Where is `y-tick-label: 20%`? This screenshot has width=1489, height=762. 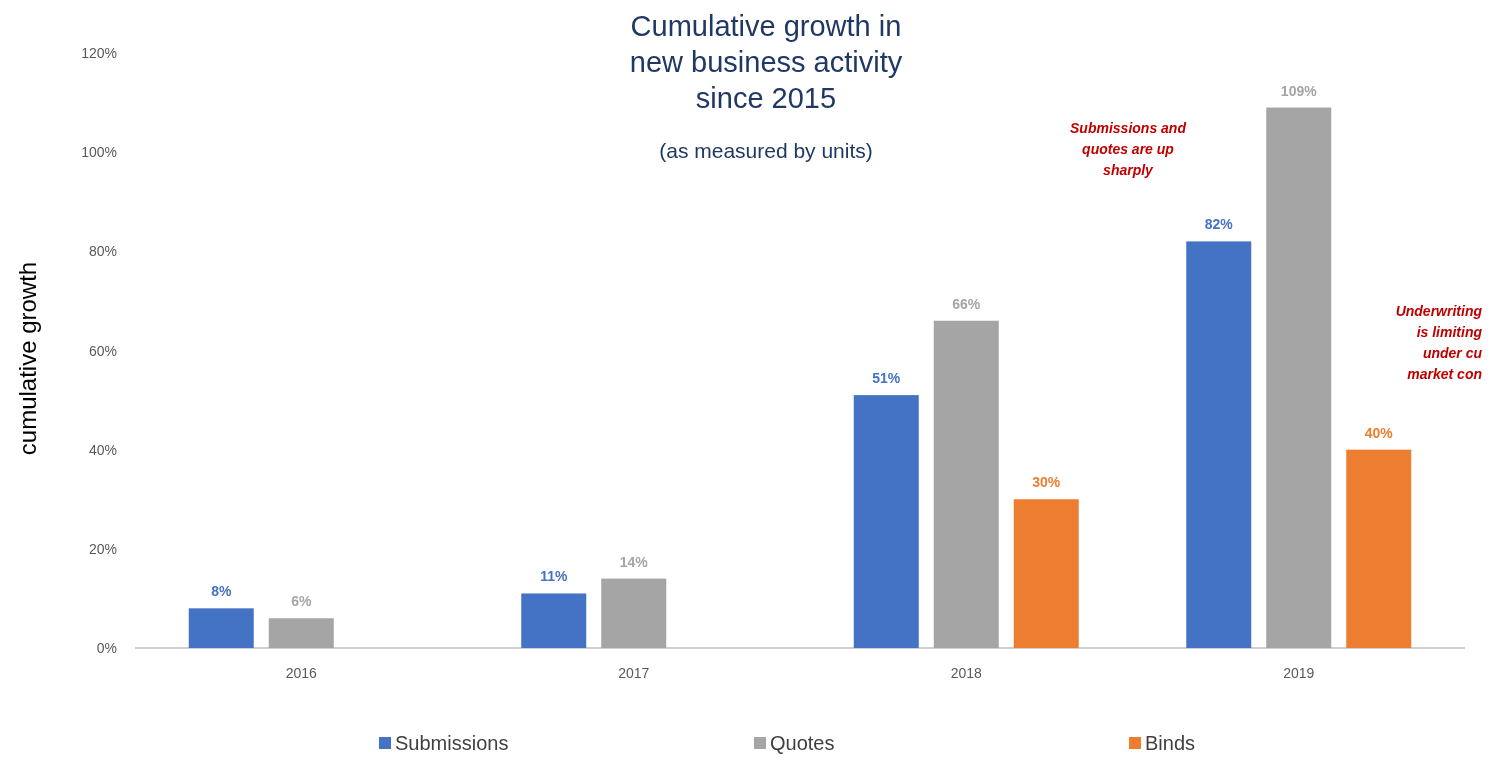
y-tick-label: 20% is located at coordinates (102, 548).